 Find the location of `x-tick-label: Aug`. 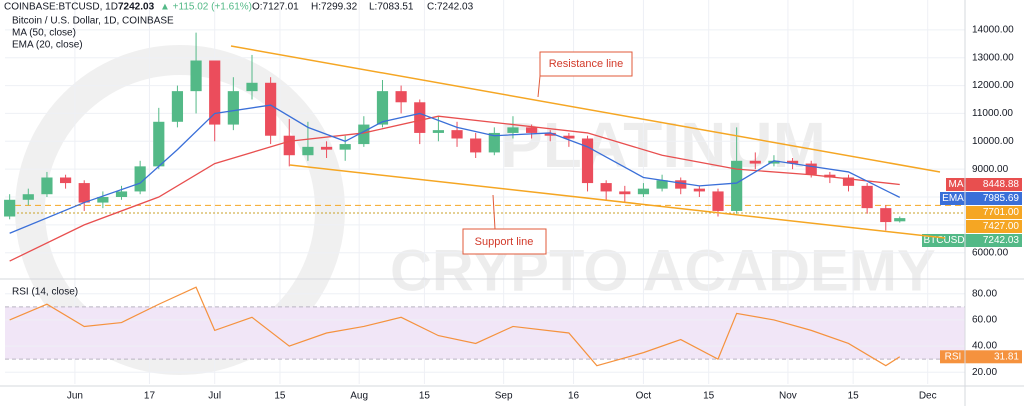

x-tick-label: Aug is located at coordinates (359, 396).